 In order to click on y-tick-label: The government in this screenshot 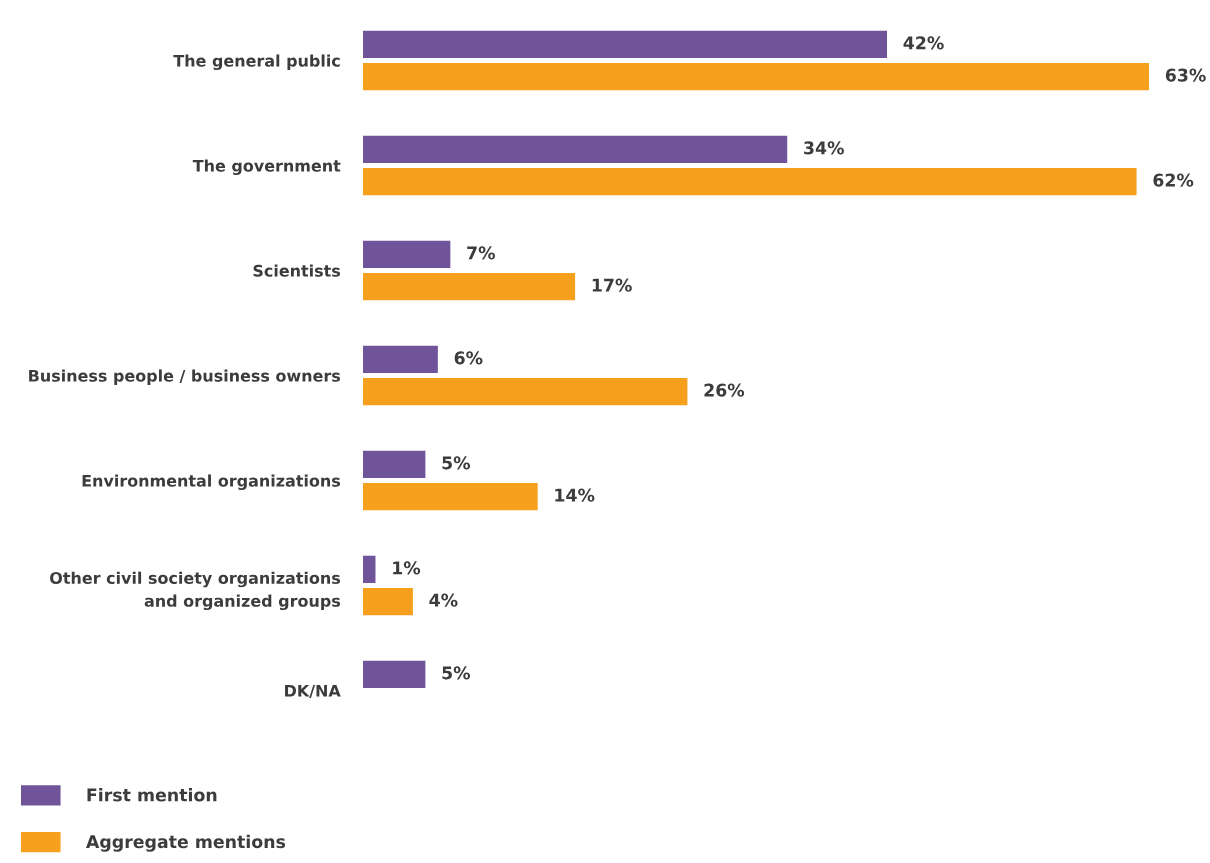, I will do `click(266, 167)`.